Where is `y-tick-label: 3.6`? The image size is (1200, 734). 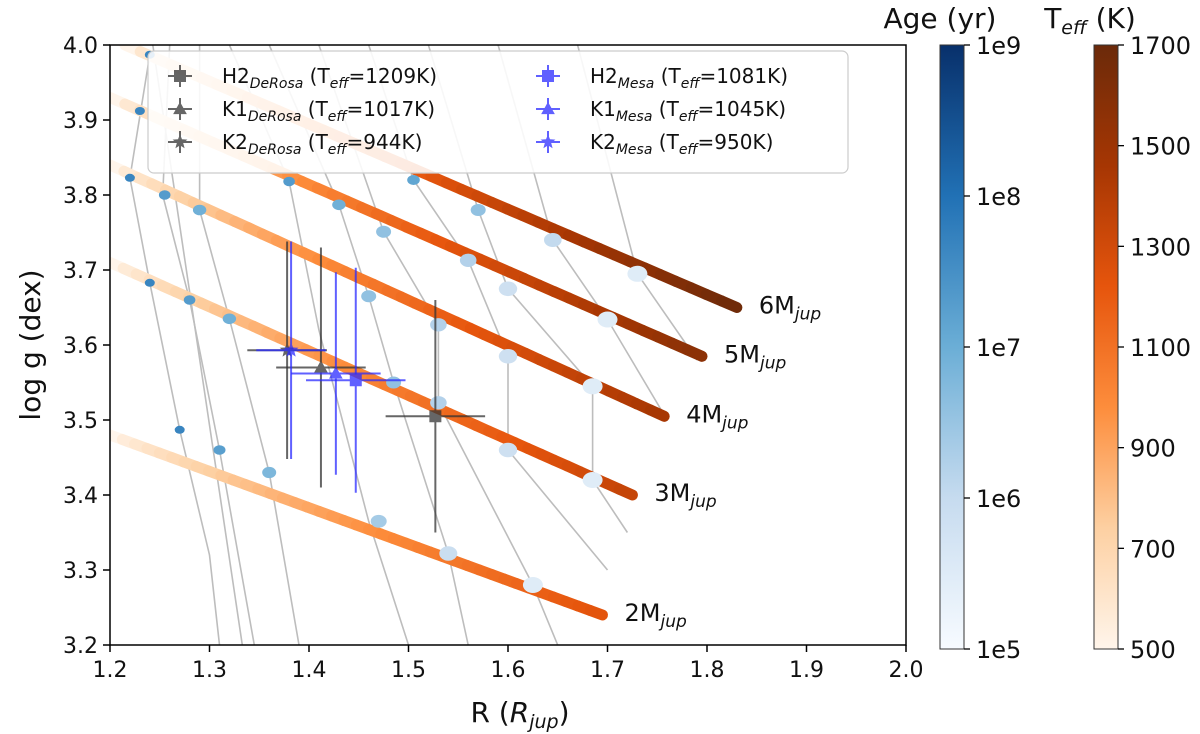 y-tick-label: 3.6 is located at coordinates (80, 346).